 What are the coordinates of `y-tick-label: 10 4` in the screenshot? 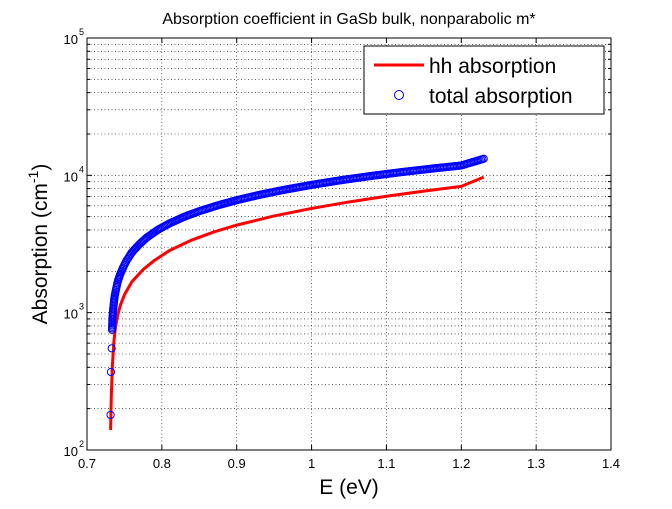 It's located at (74, 174).